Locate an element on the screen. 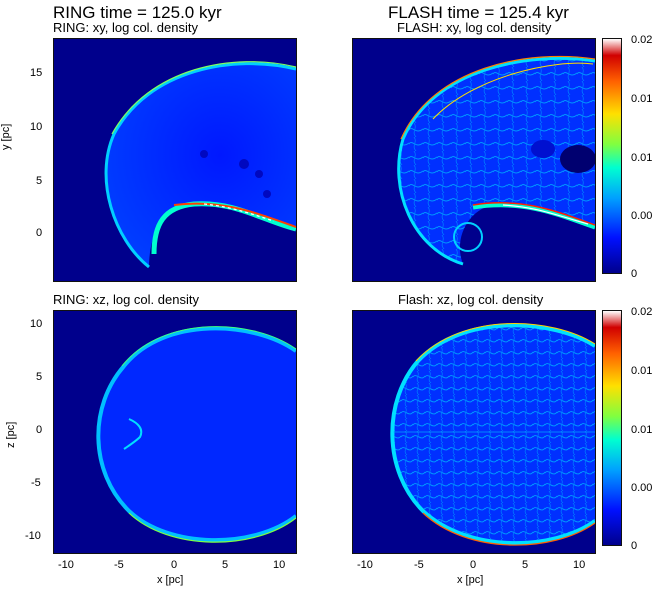  x-axis-label-left: x [pc] is located at coordinates (170, 580).